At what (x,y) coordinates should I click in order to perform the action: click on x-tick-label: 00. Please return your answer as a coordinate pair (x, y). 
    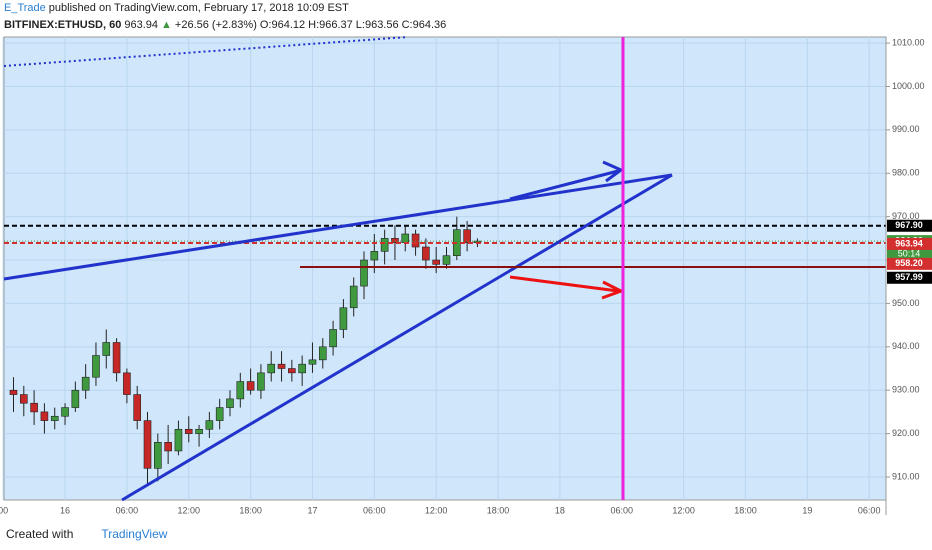
    Looking at the image, I should click on (4, 510).